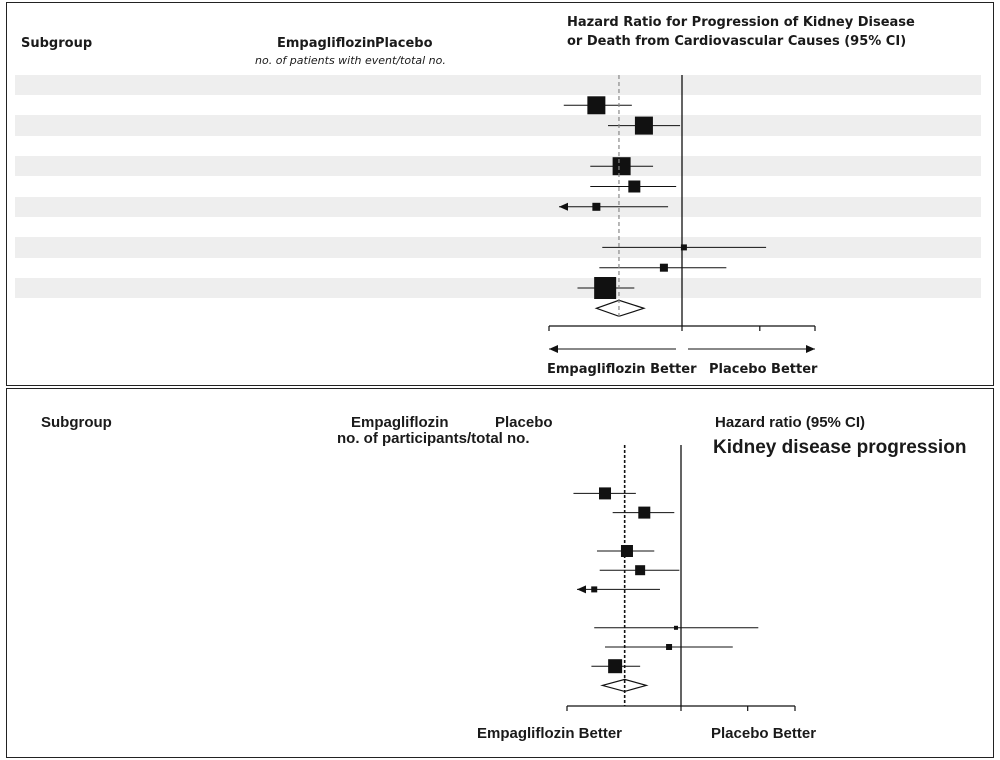  I want to click on bottom-better-left-label: Empagliflozin Better, so click(550, 733).